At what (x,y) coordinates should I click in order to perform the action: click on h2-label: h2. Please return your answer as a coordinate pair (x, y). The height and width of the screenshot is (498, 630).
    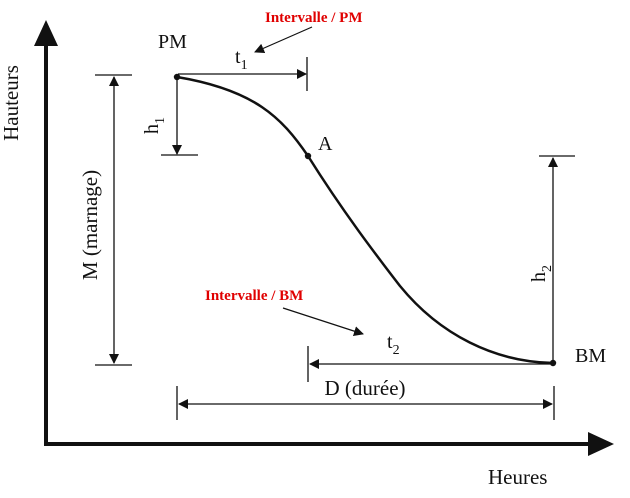
    Looking at the image, I should click on (541, 273).